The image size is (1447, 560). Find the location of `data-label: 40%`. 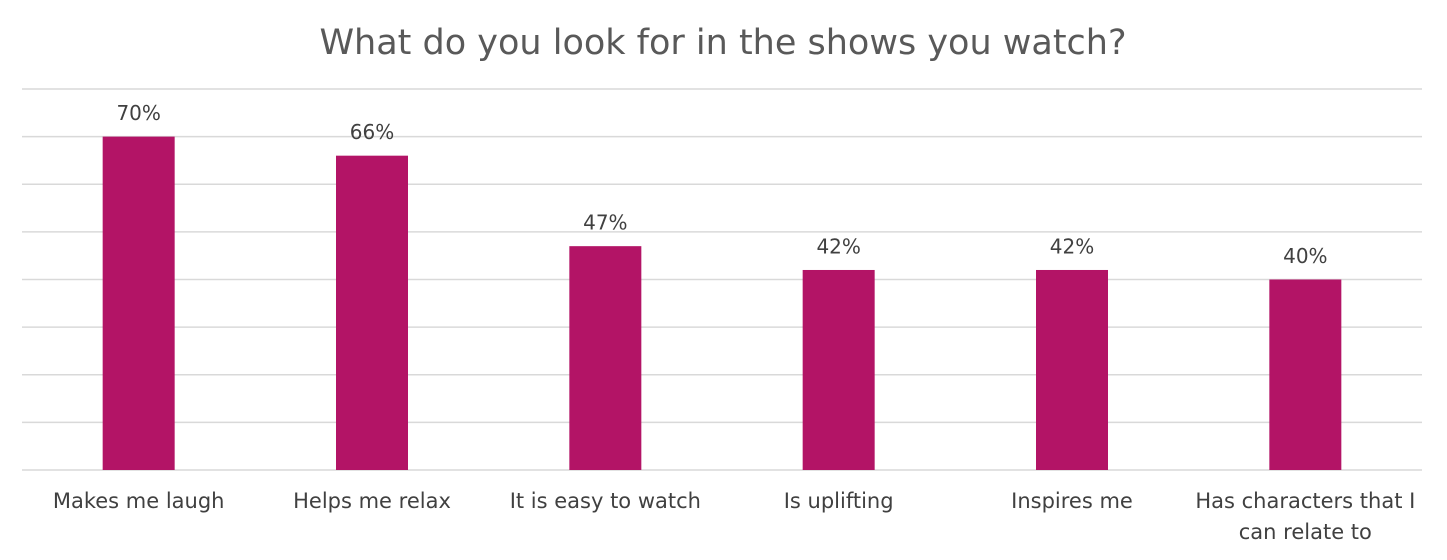

data-label: 40% is located at coordinates (1305, 256).